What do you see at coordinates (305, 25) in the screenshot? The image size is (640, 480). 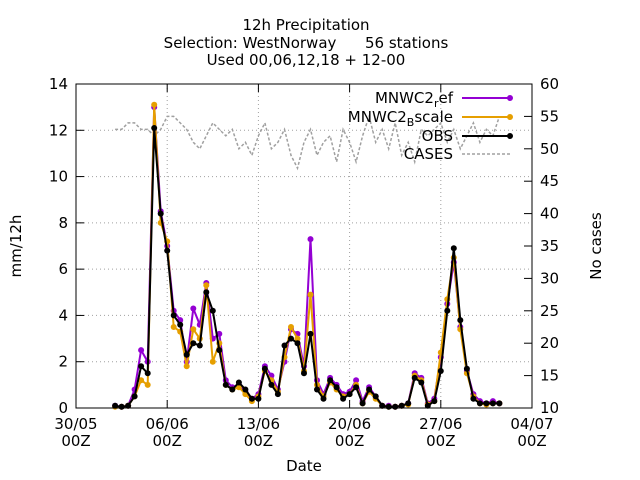 I see `title-line-1: 12h Precipitation` at bounding box center [305, 25].